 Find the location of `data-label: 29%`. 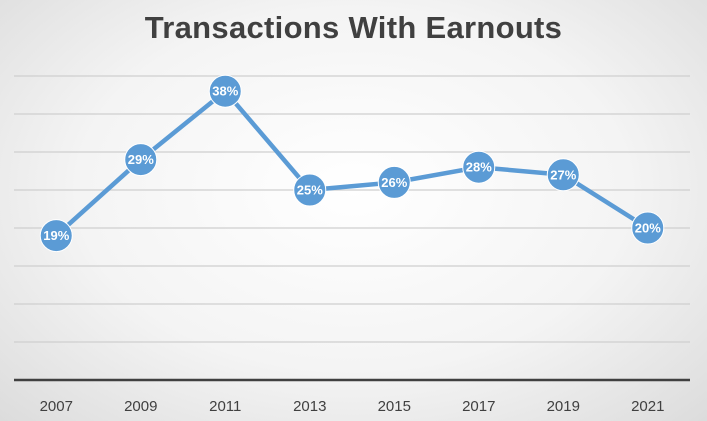

data-label: 29% is located at coordinates (141, 159).